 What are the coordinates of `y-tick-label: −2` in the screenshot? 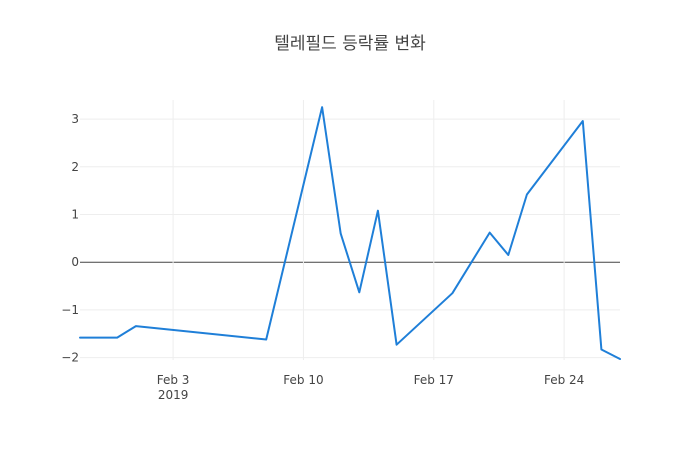 It's located at (70, 358).